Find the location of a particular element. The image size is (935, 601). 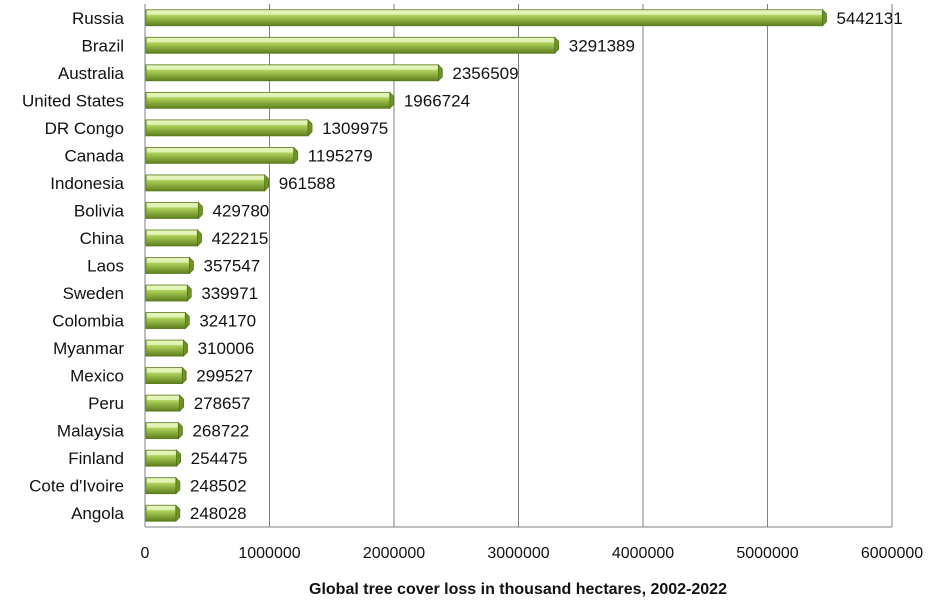

value-label: 1195279 is located at coordinates (340, 155).